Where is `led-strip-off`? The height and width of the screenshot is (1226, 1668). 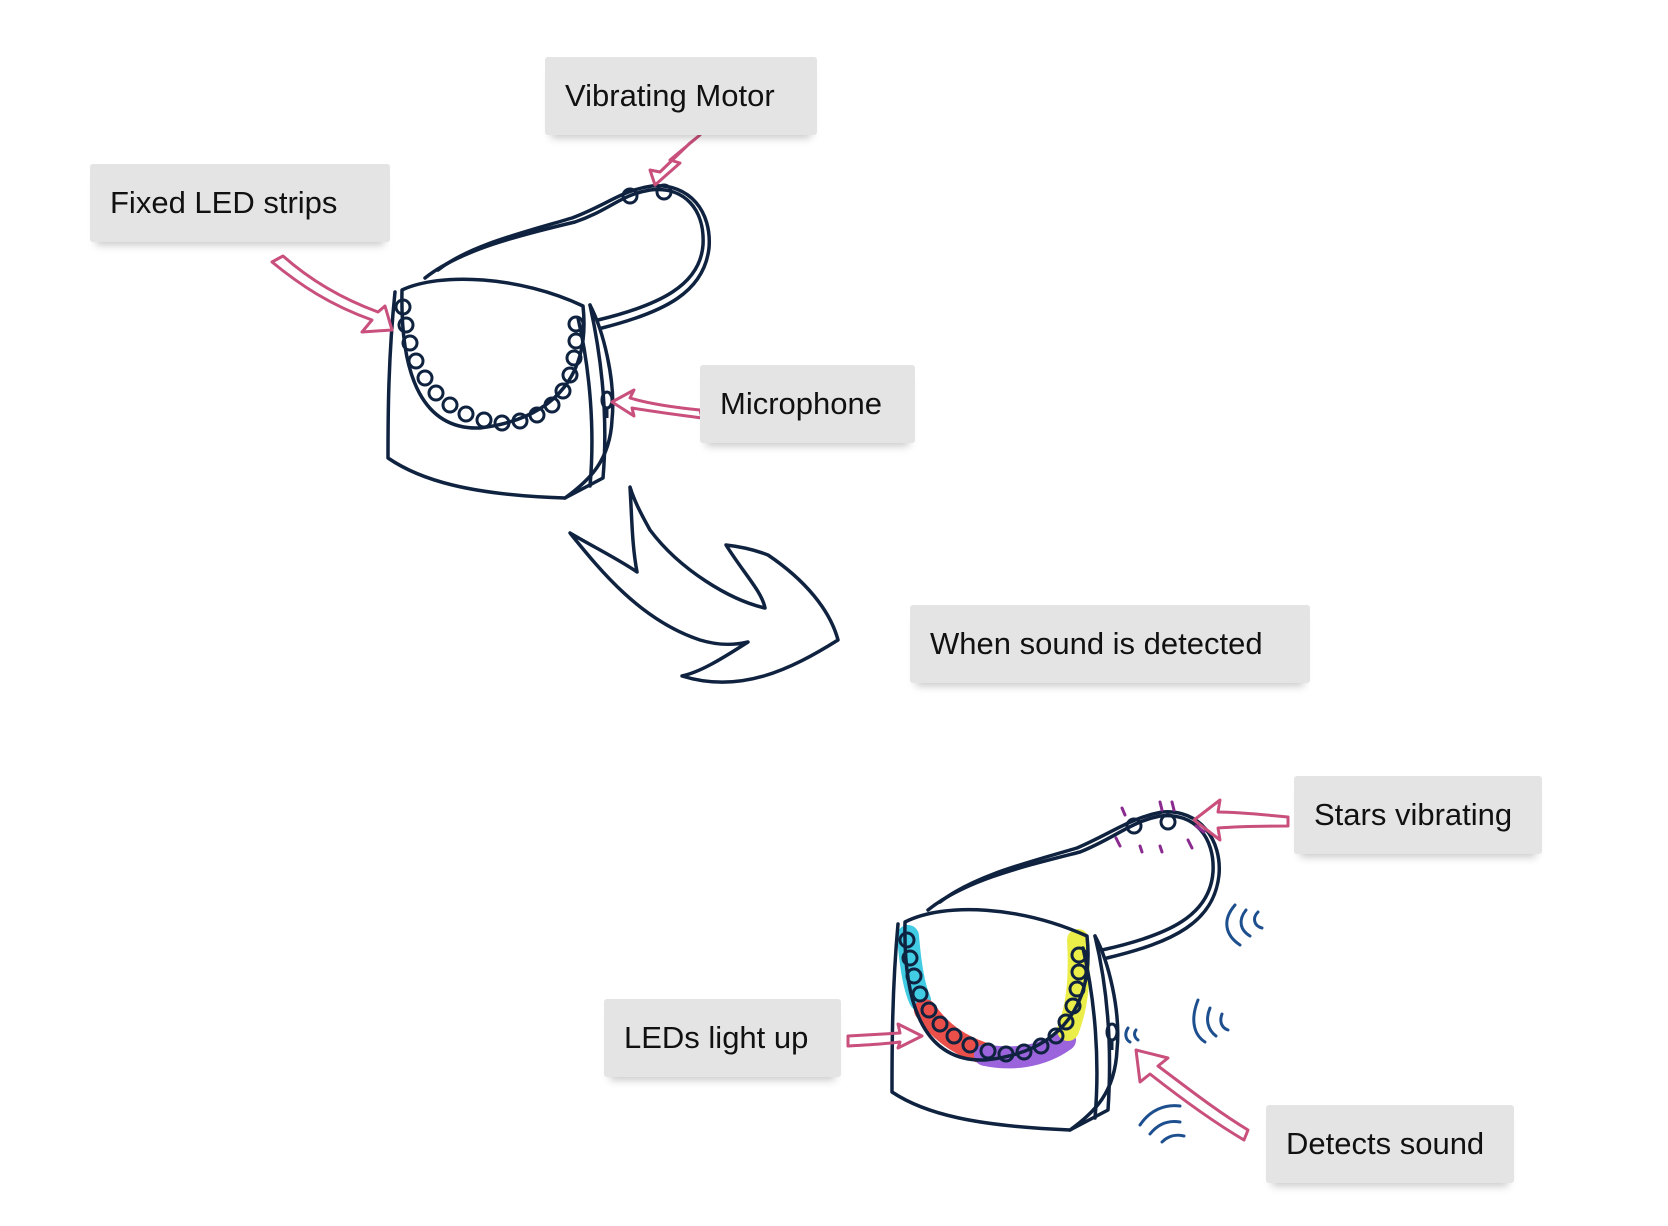
led-strip-off is located at coordinates (489, 365).